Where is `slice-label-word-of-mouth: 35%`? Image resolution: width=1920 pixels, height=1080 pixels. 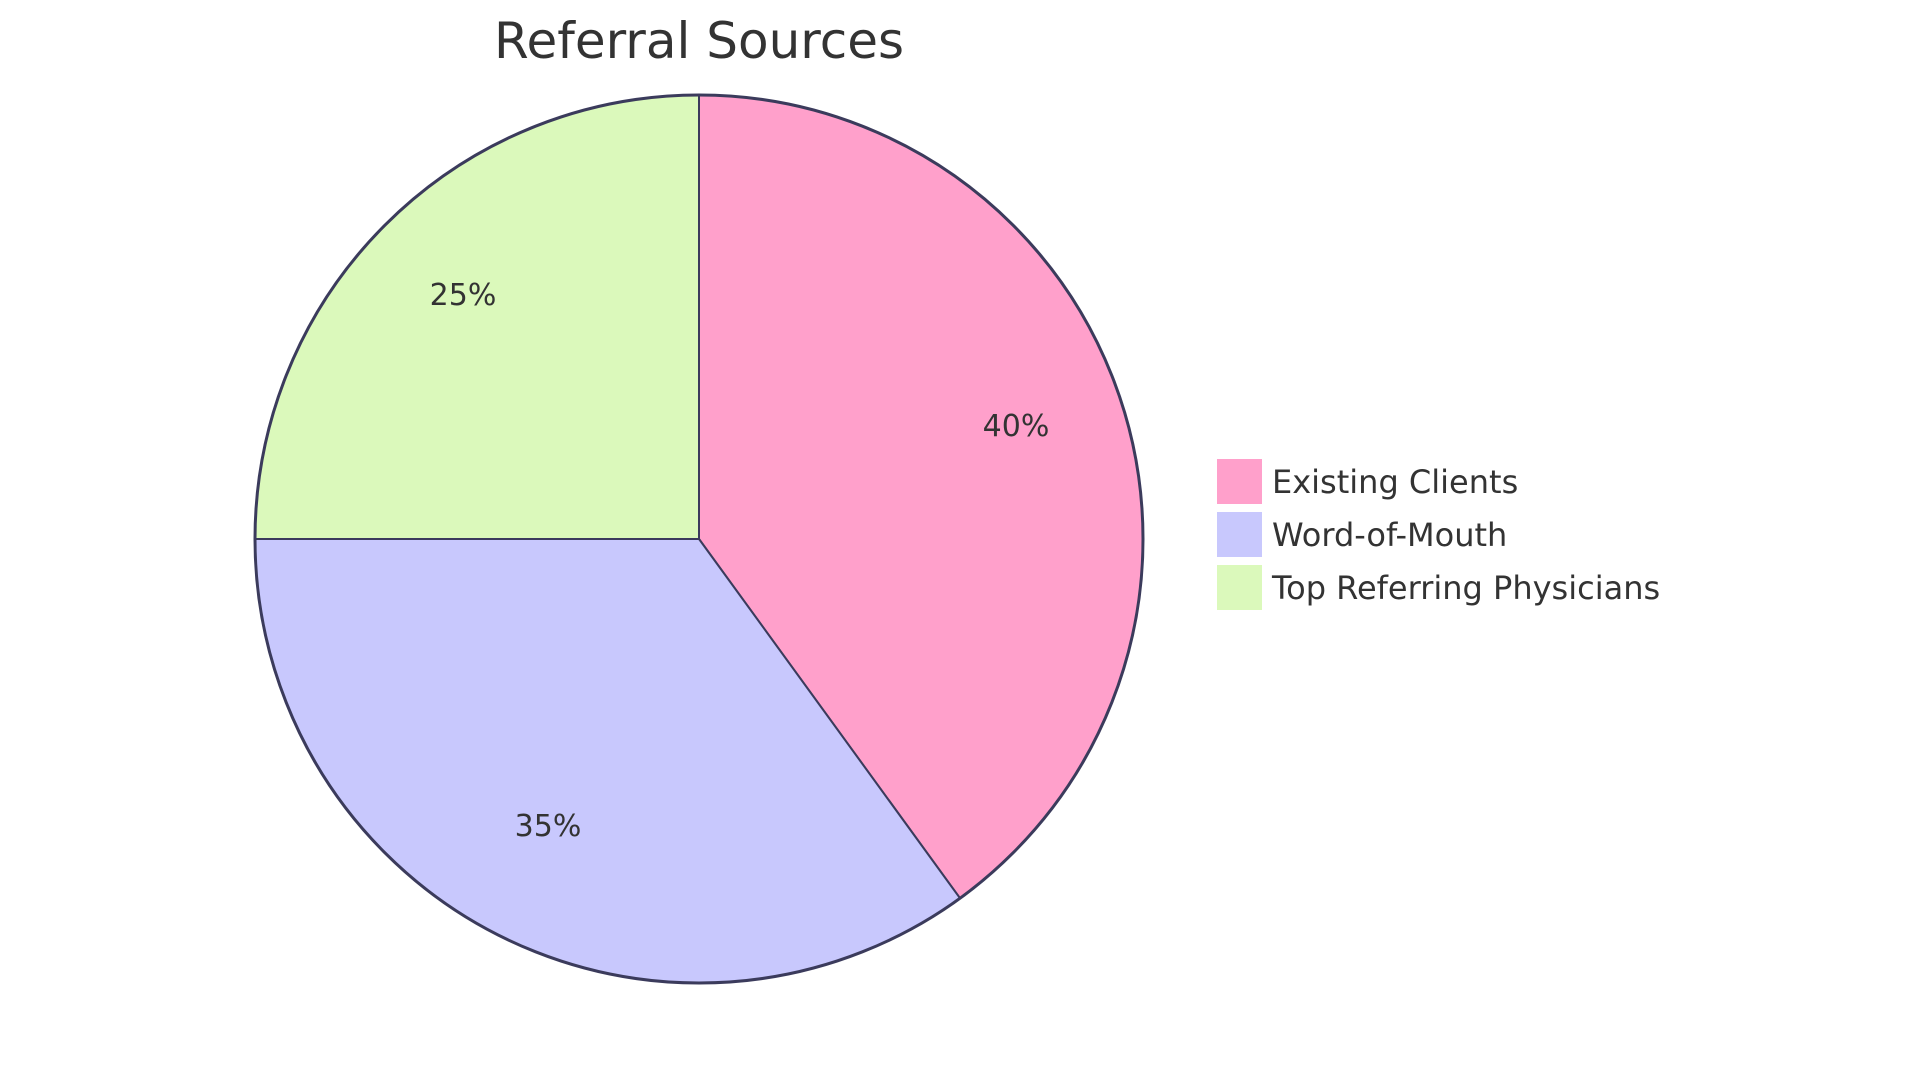
slice-label-word-of-mouth: 35% is located at coordinates (548, 826).